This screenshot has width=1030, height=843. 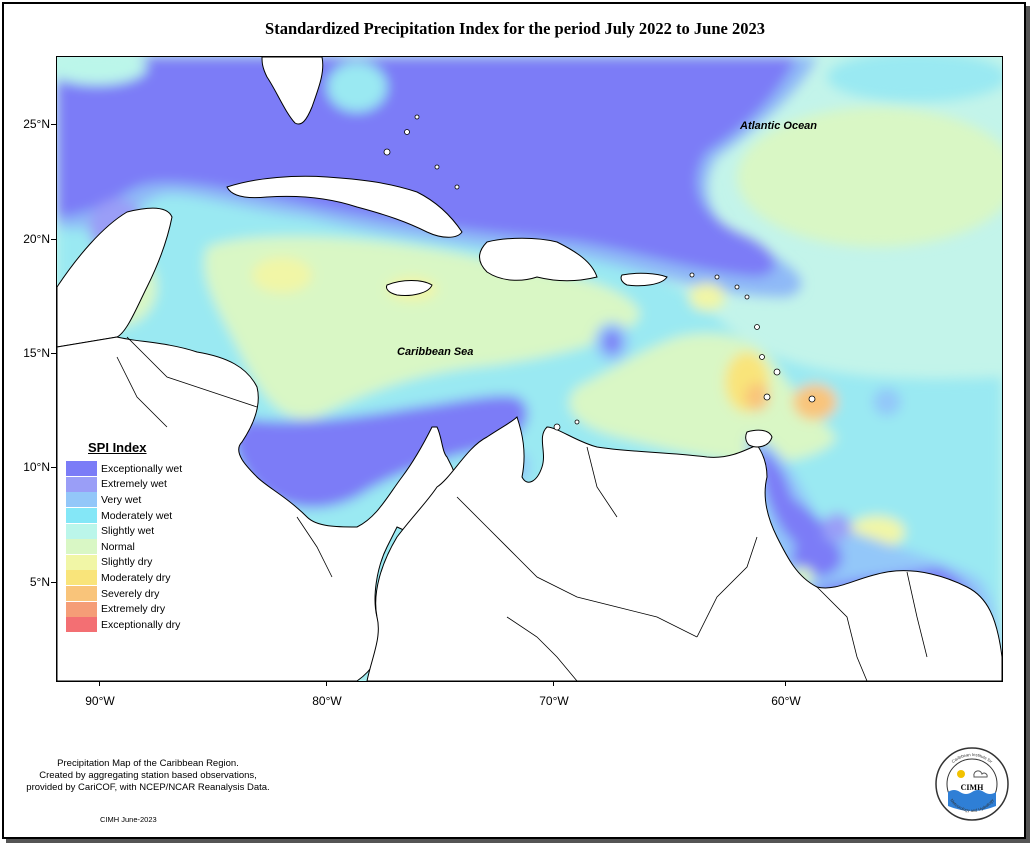 What do you see at coordinates (980, 774) in the screenshot?
I see `cloud-icon` at bounding box center [980, 774].